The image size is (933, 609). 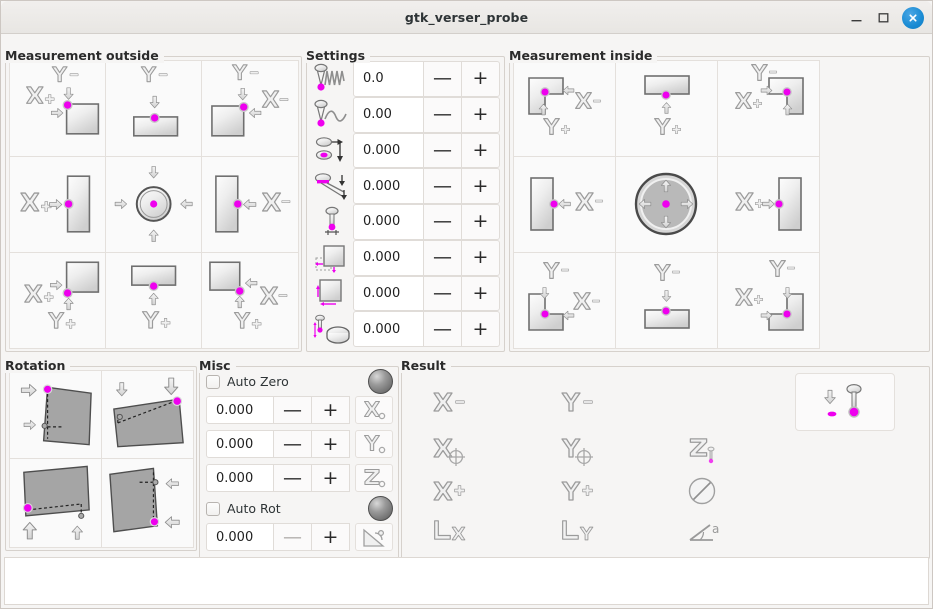 I want to click on auto-rot-checkbox, so click(x=213, y=508).